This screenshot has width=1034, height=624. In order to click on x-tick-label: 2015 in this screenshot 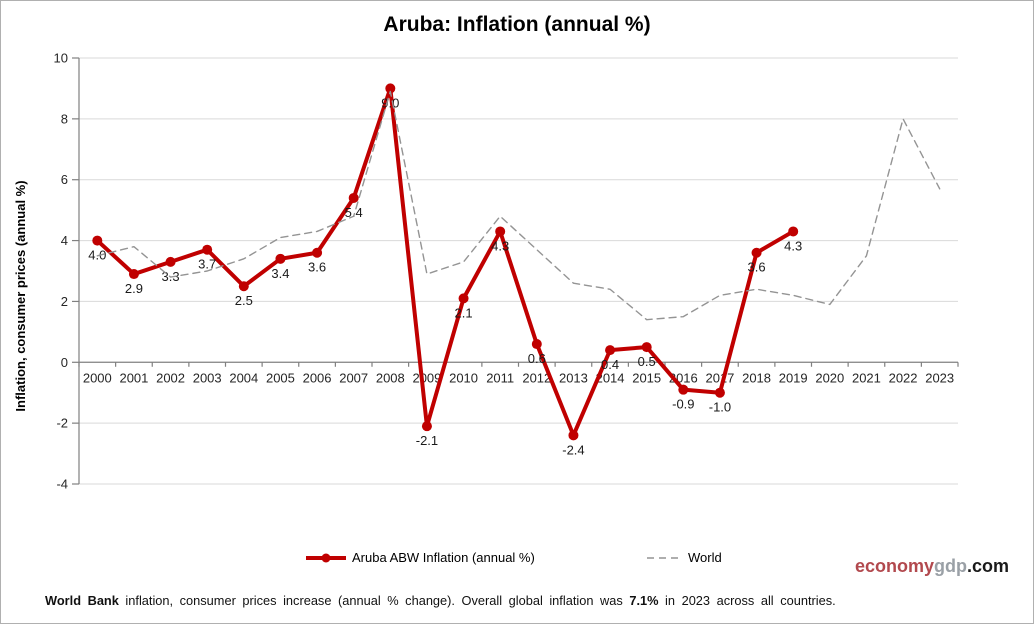, I will do `click(646, 377)`.